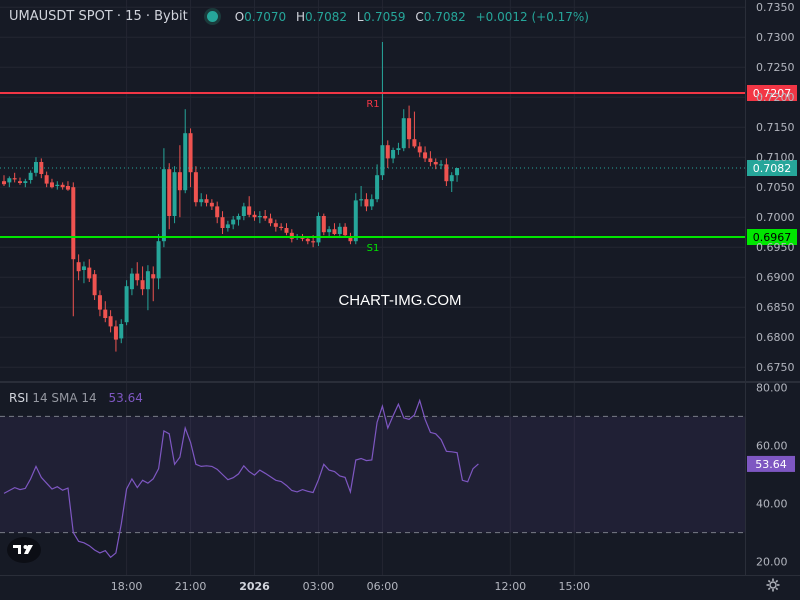 The height and width of the screenshot is (600, 800). Describe the element at coordinates (125, 398) in the screenshot. I see `rsi-current-value: 53.64` at that location.